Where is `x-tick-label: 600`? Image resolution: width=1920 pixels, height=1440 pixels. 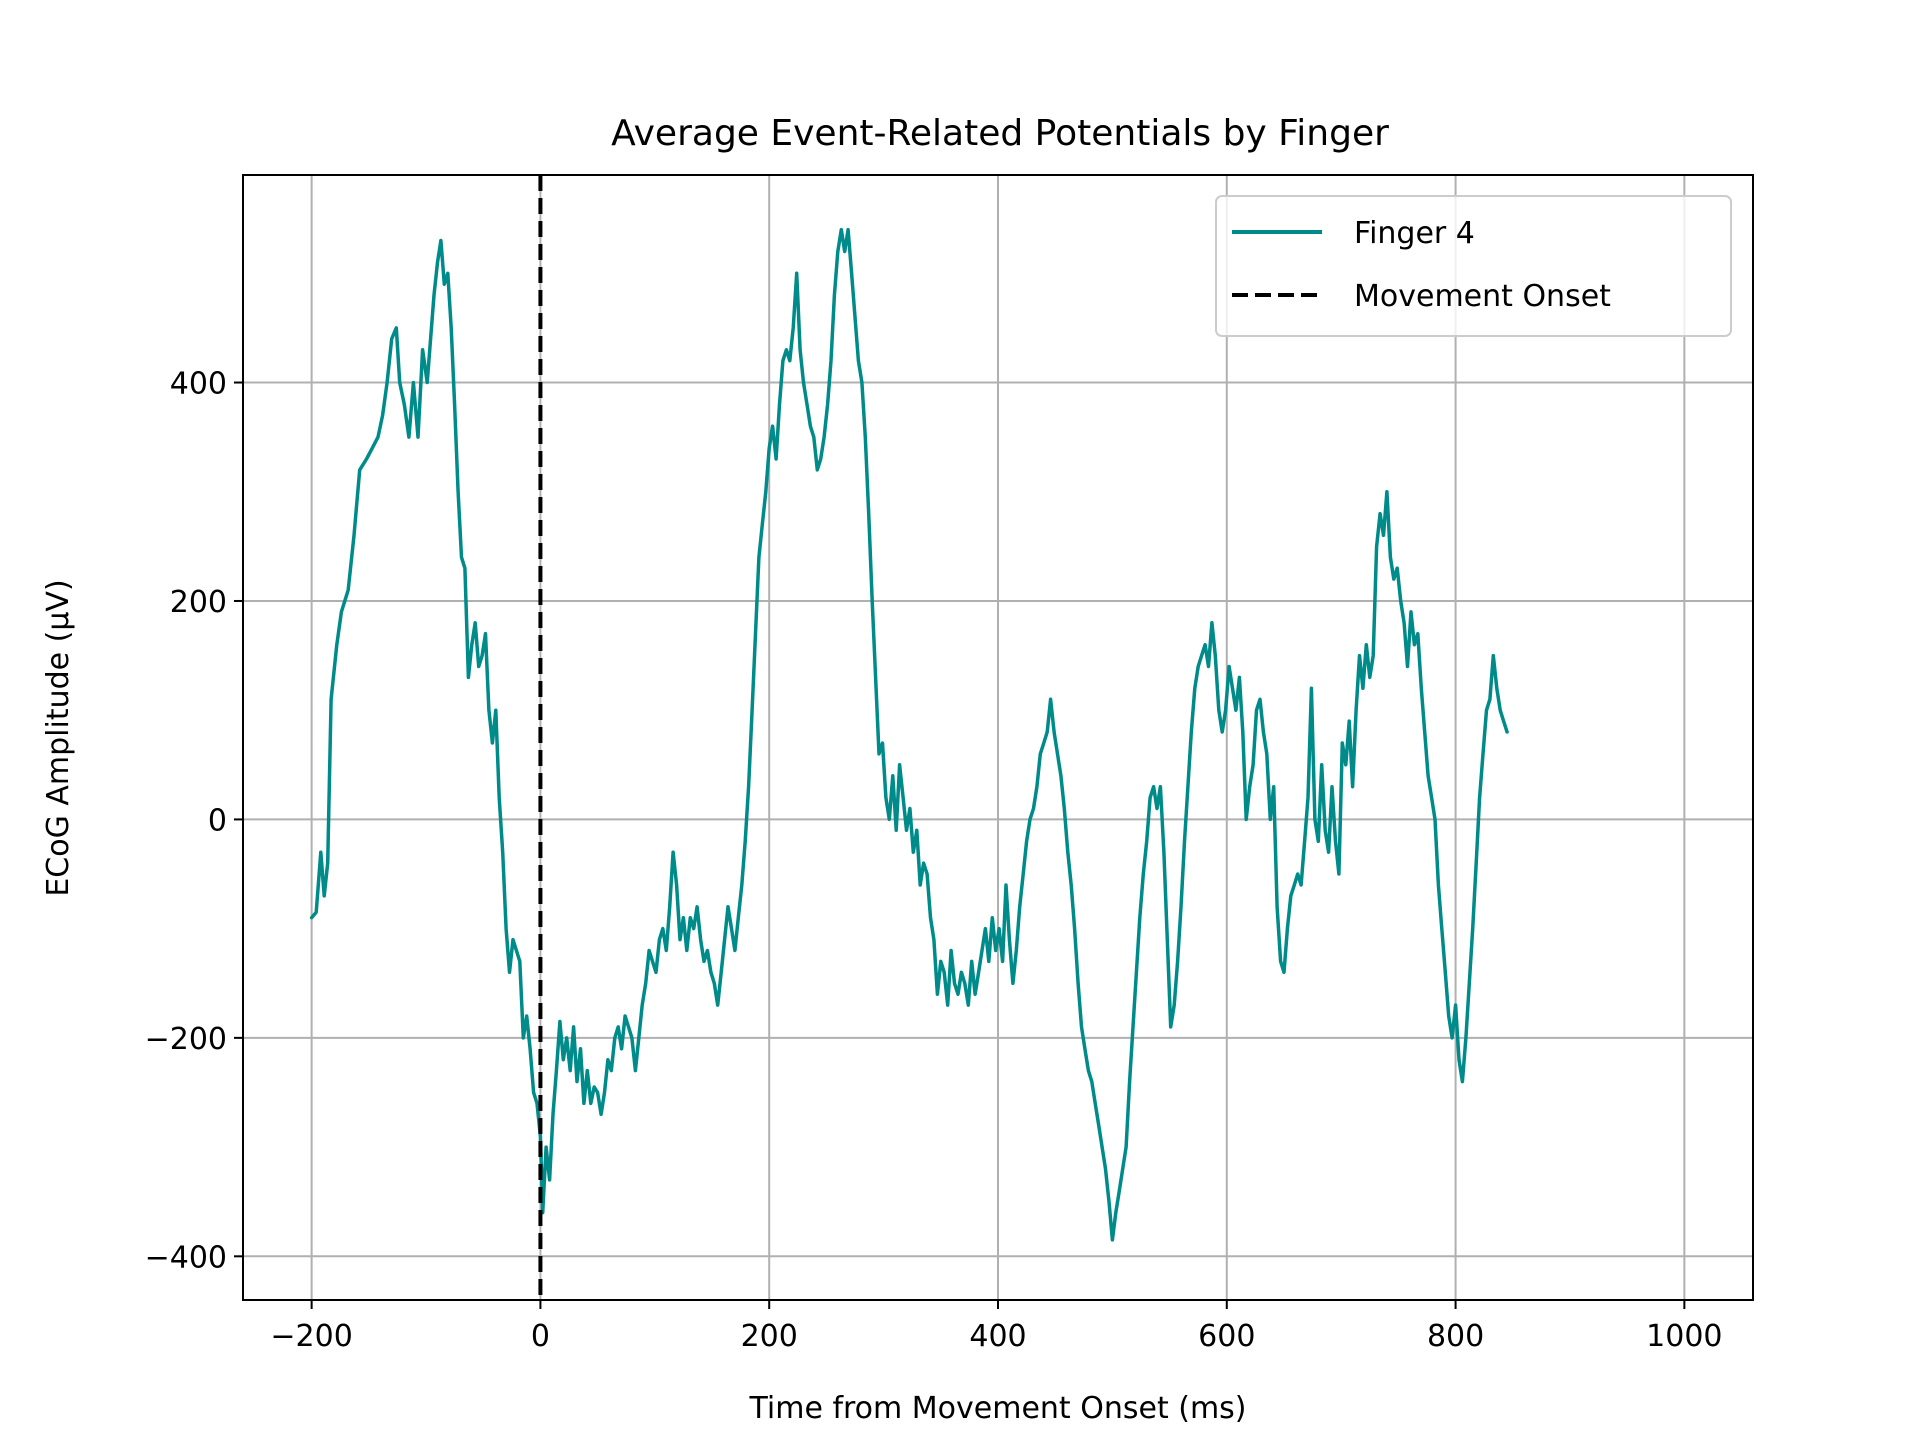
x-tick-label: 600 is located at coordinates (1226, 1336).